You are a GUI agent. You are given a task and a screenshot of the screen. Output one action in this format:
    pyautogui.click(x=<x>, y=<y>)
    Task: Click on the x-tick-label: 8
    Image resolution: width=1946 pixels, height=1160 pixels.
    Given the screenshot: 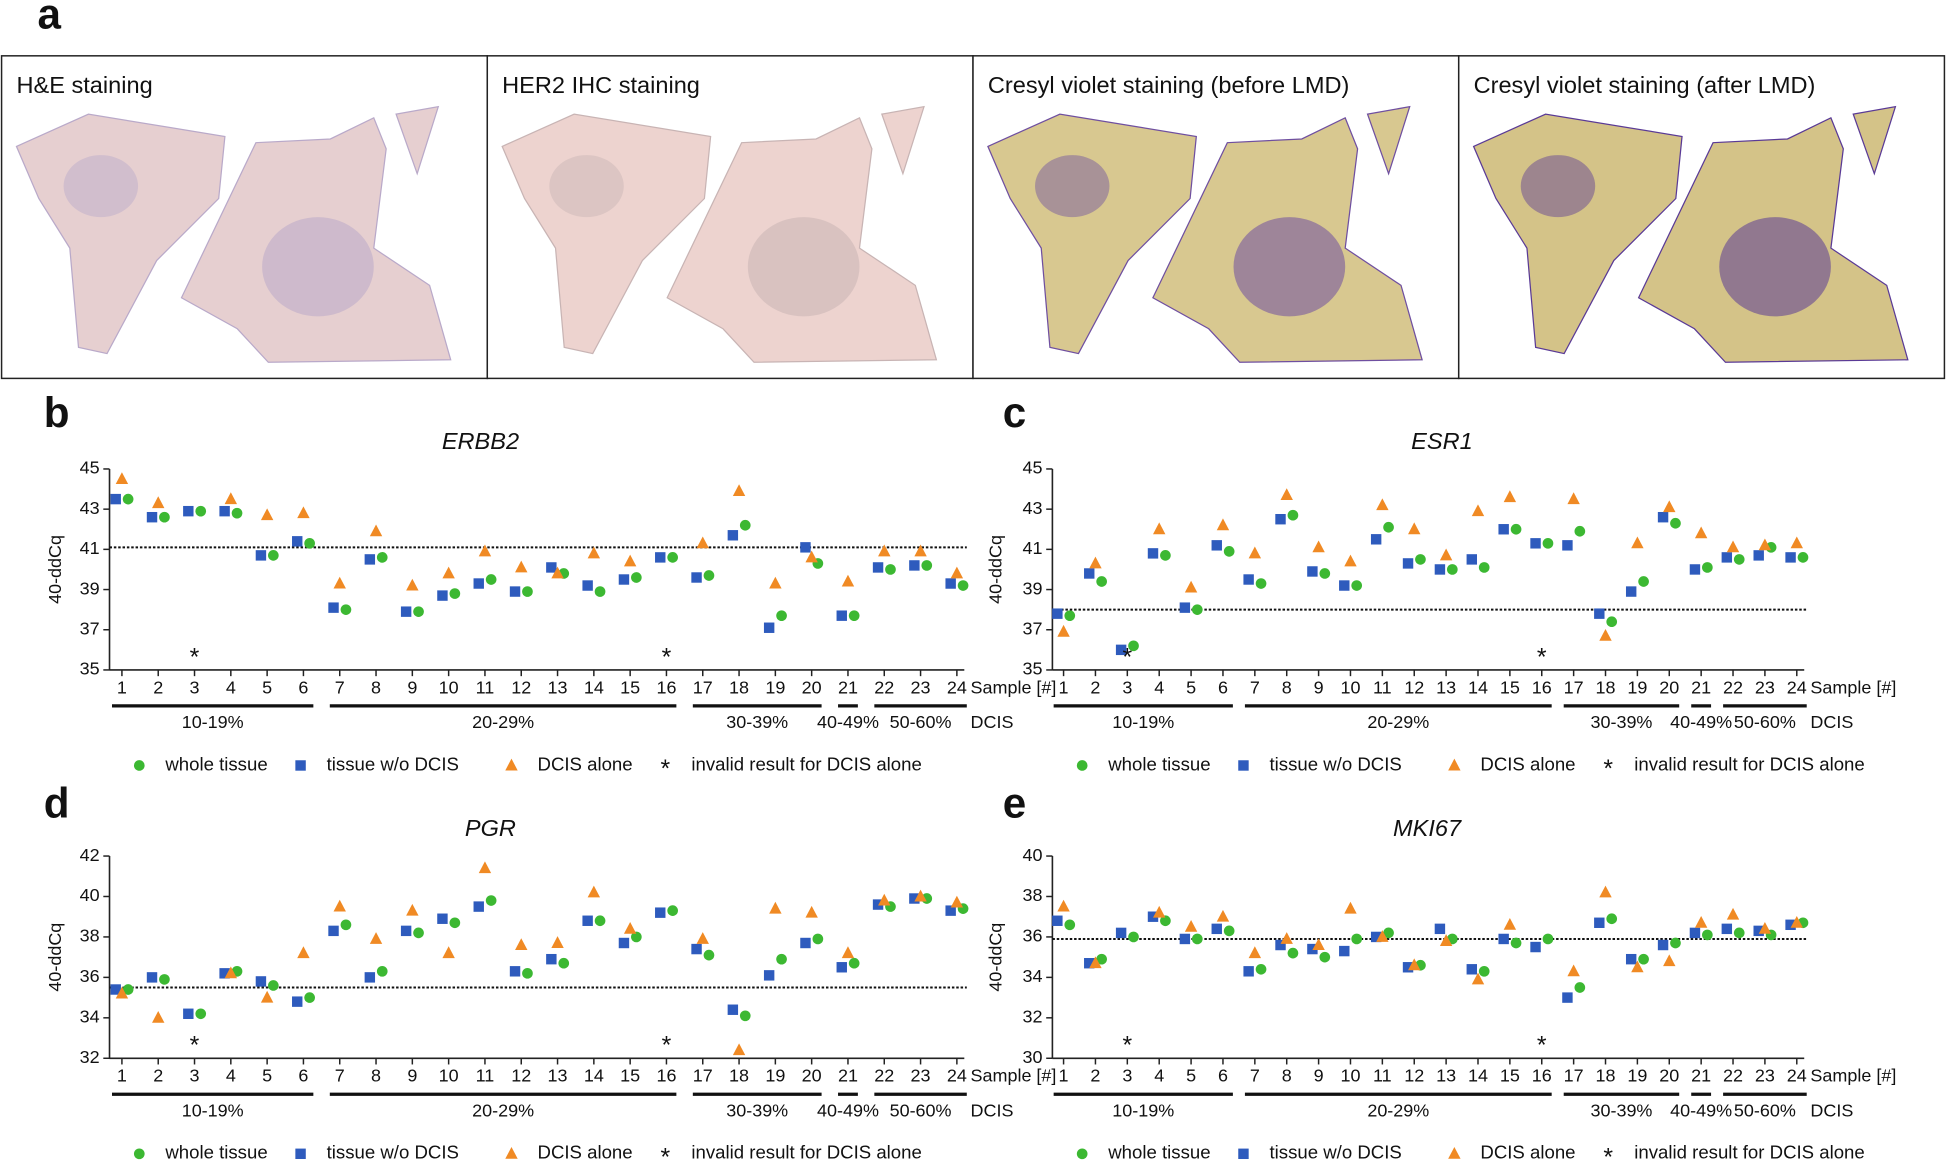 What is the action you would take?
    pyautogui.click(x=1287, y=687)
    